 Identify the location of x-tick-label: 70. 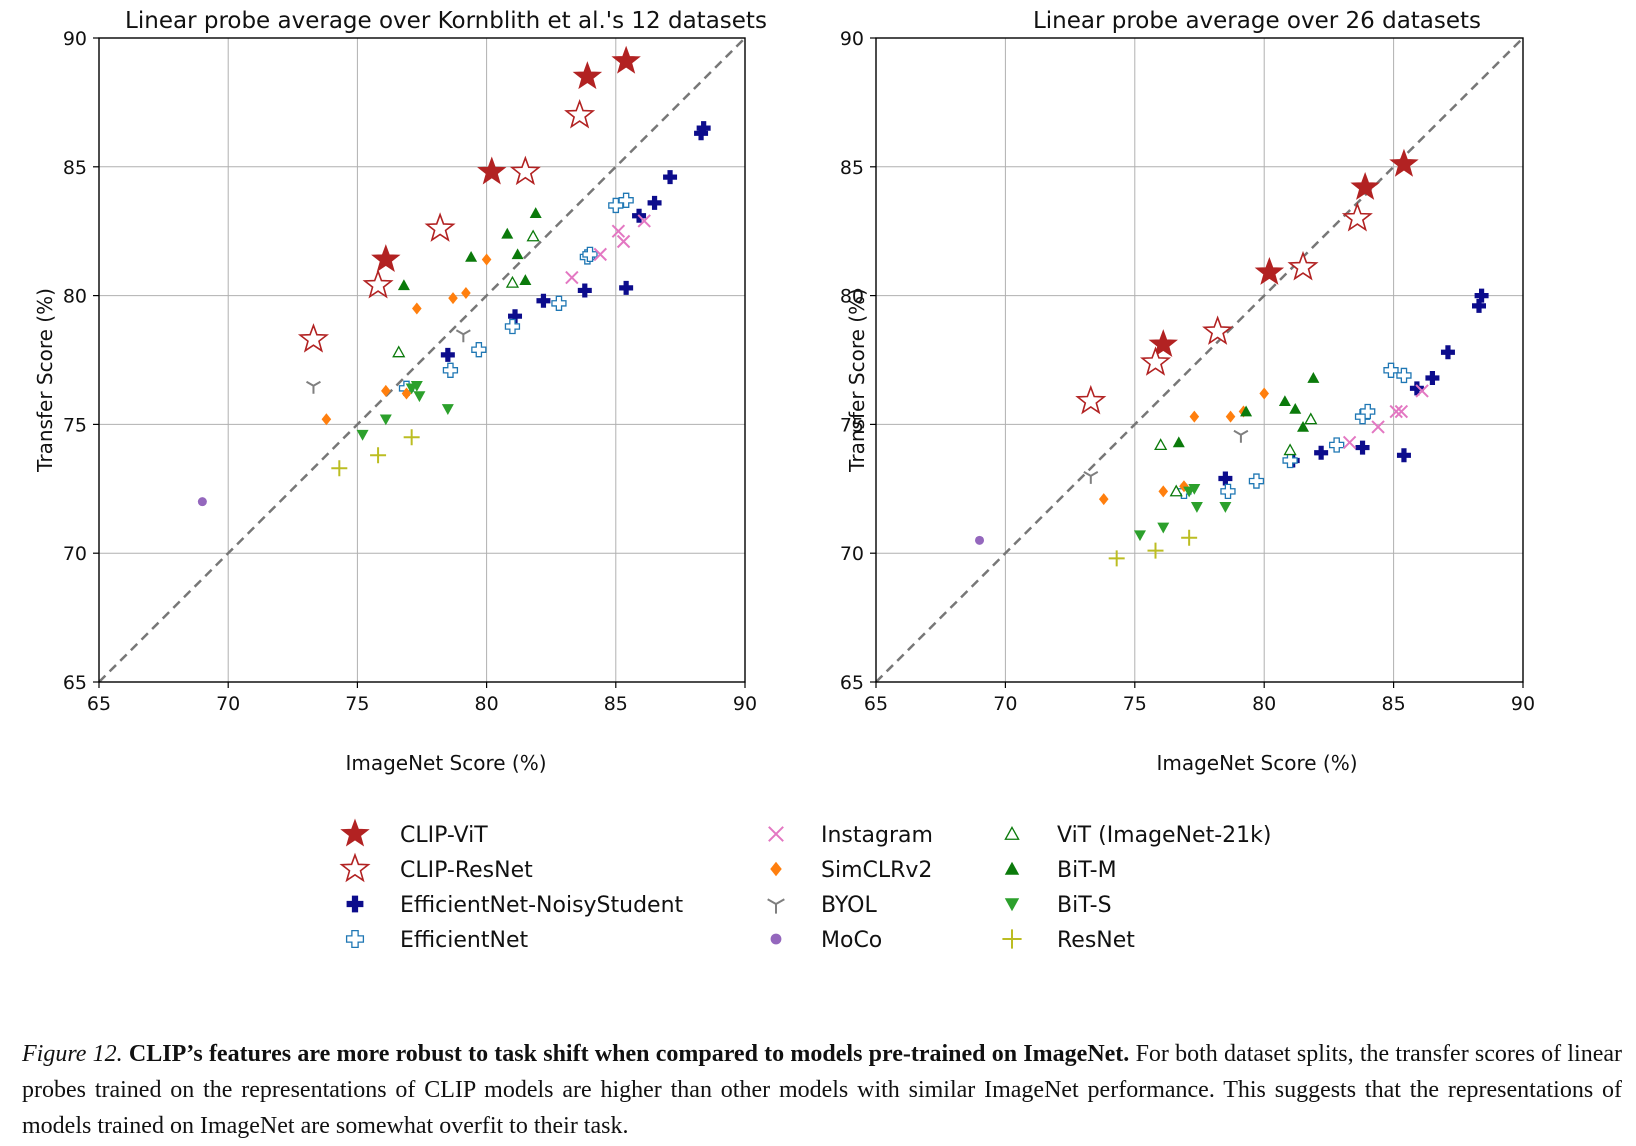
(228, 704).